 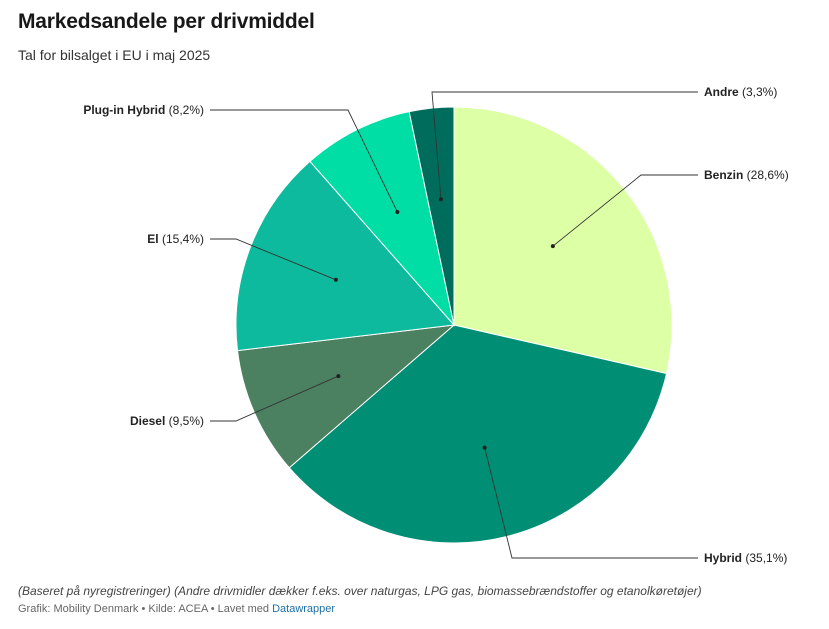 I want to click on slice-label: Andre (3,3%), so click(x=740, y=92).